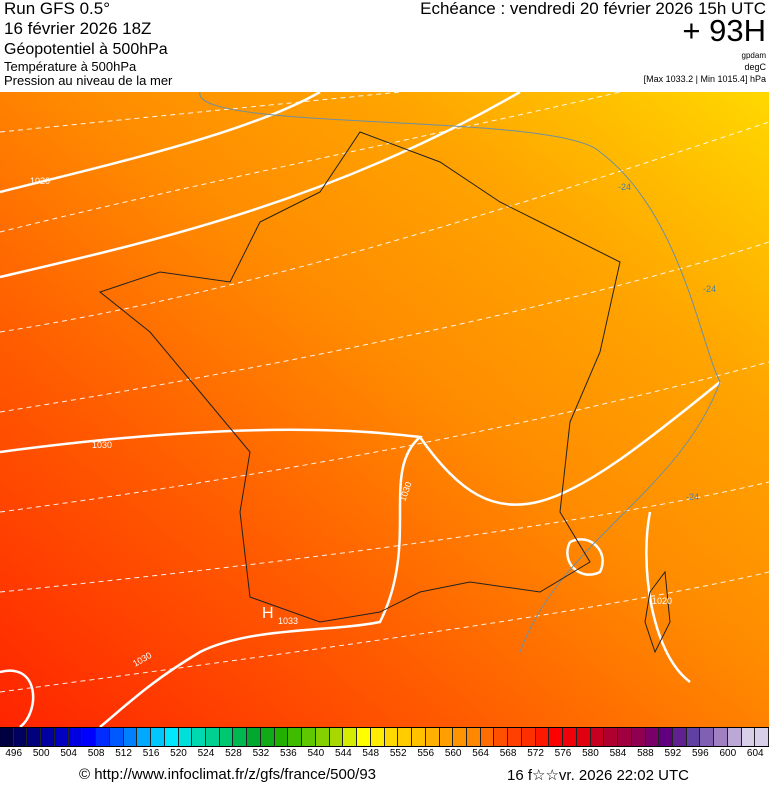 This screenshot has width=769, height=786. I want to click on colorbar-tick-label: 604, so click(755, 753).